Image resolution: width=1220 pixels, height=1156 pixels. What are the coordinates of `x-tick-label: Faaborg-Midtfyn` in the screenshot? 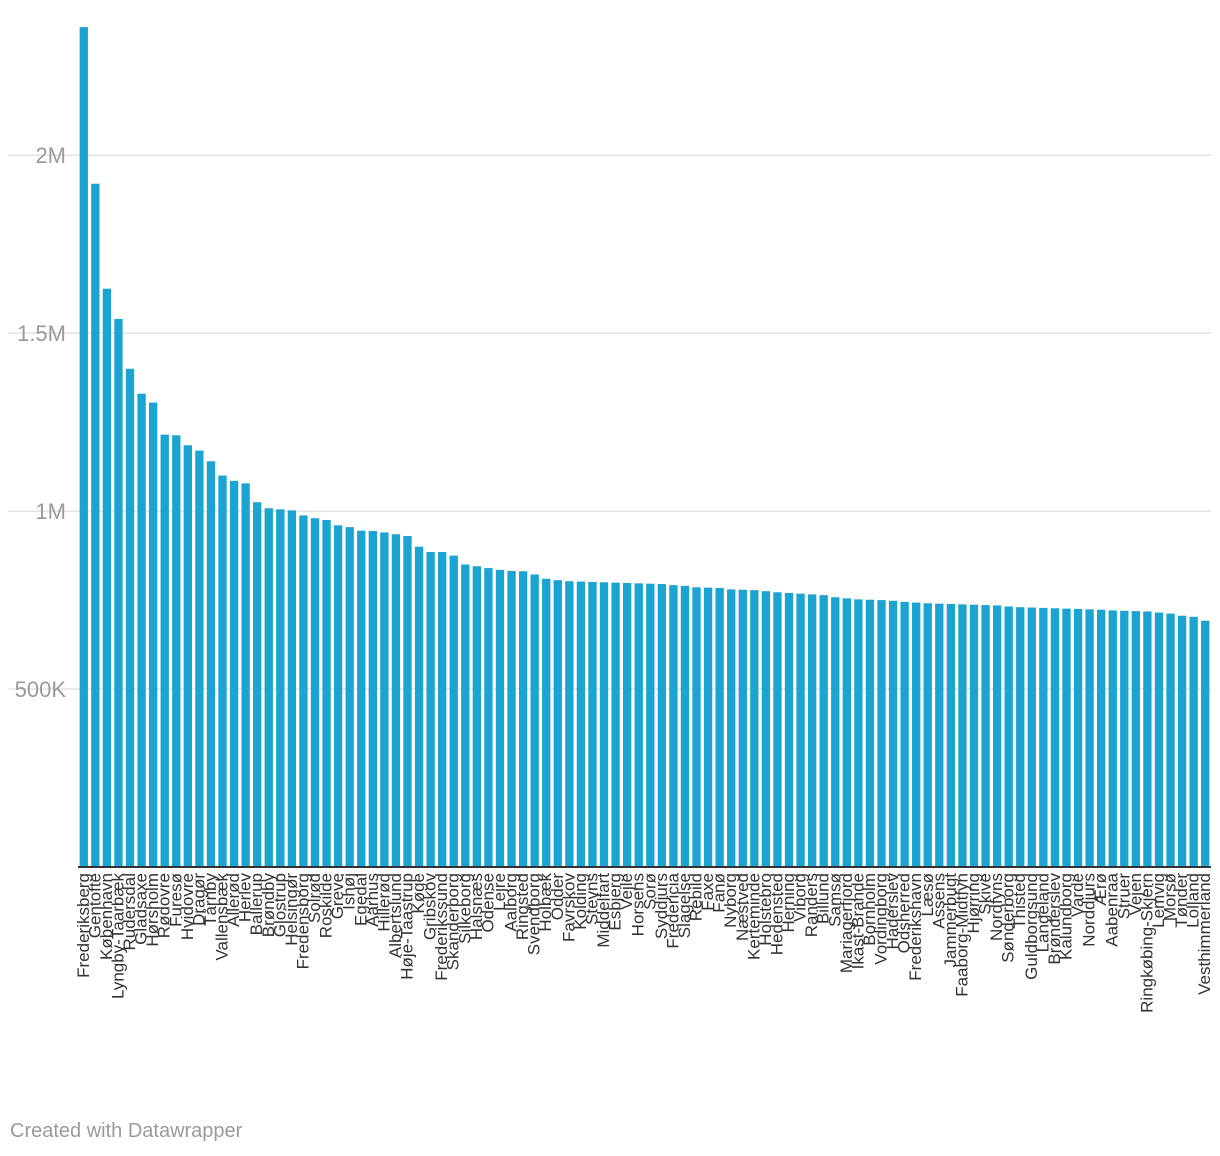 It's located at (961, 935).